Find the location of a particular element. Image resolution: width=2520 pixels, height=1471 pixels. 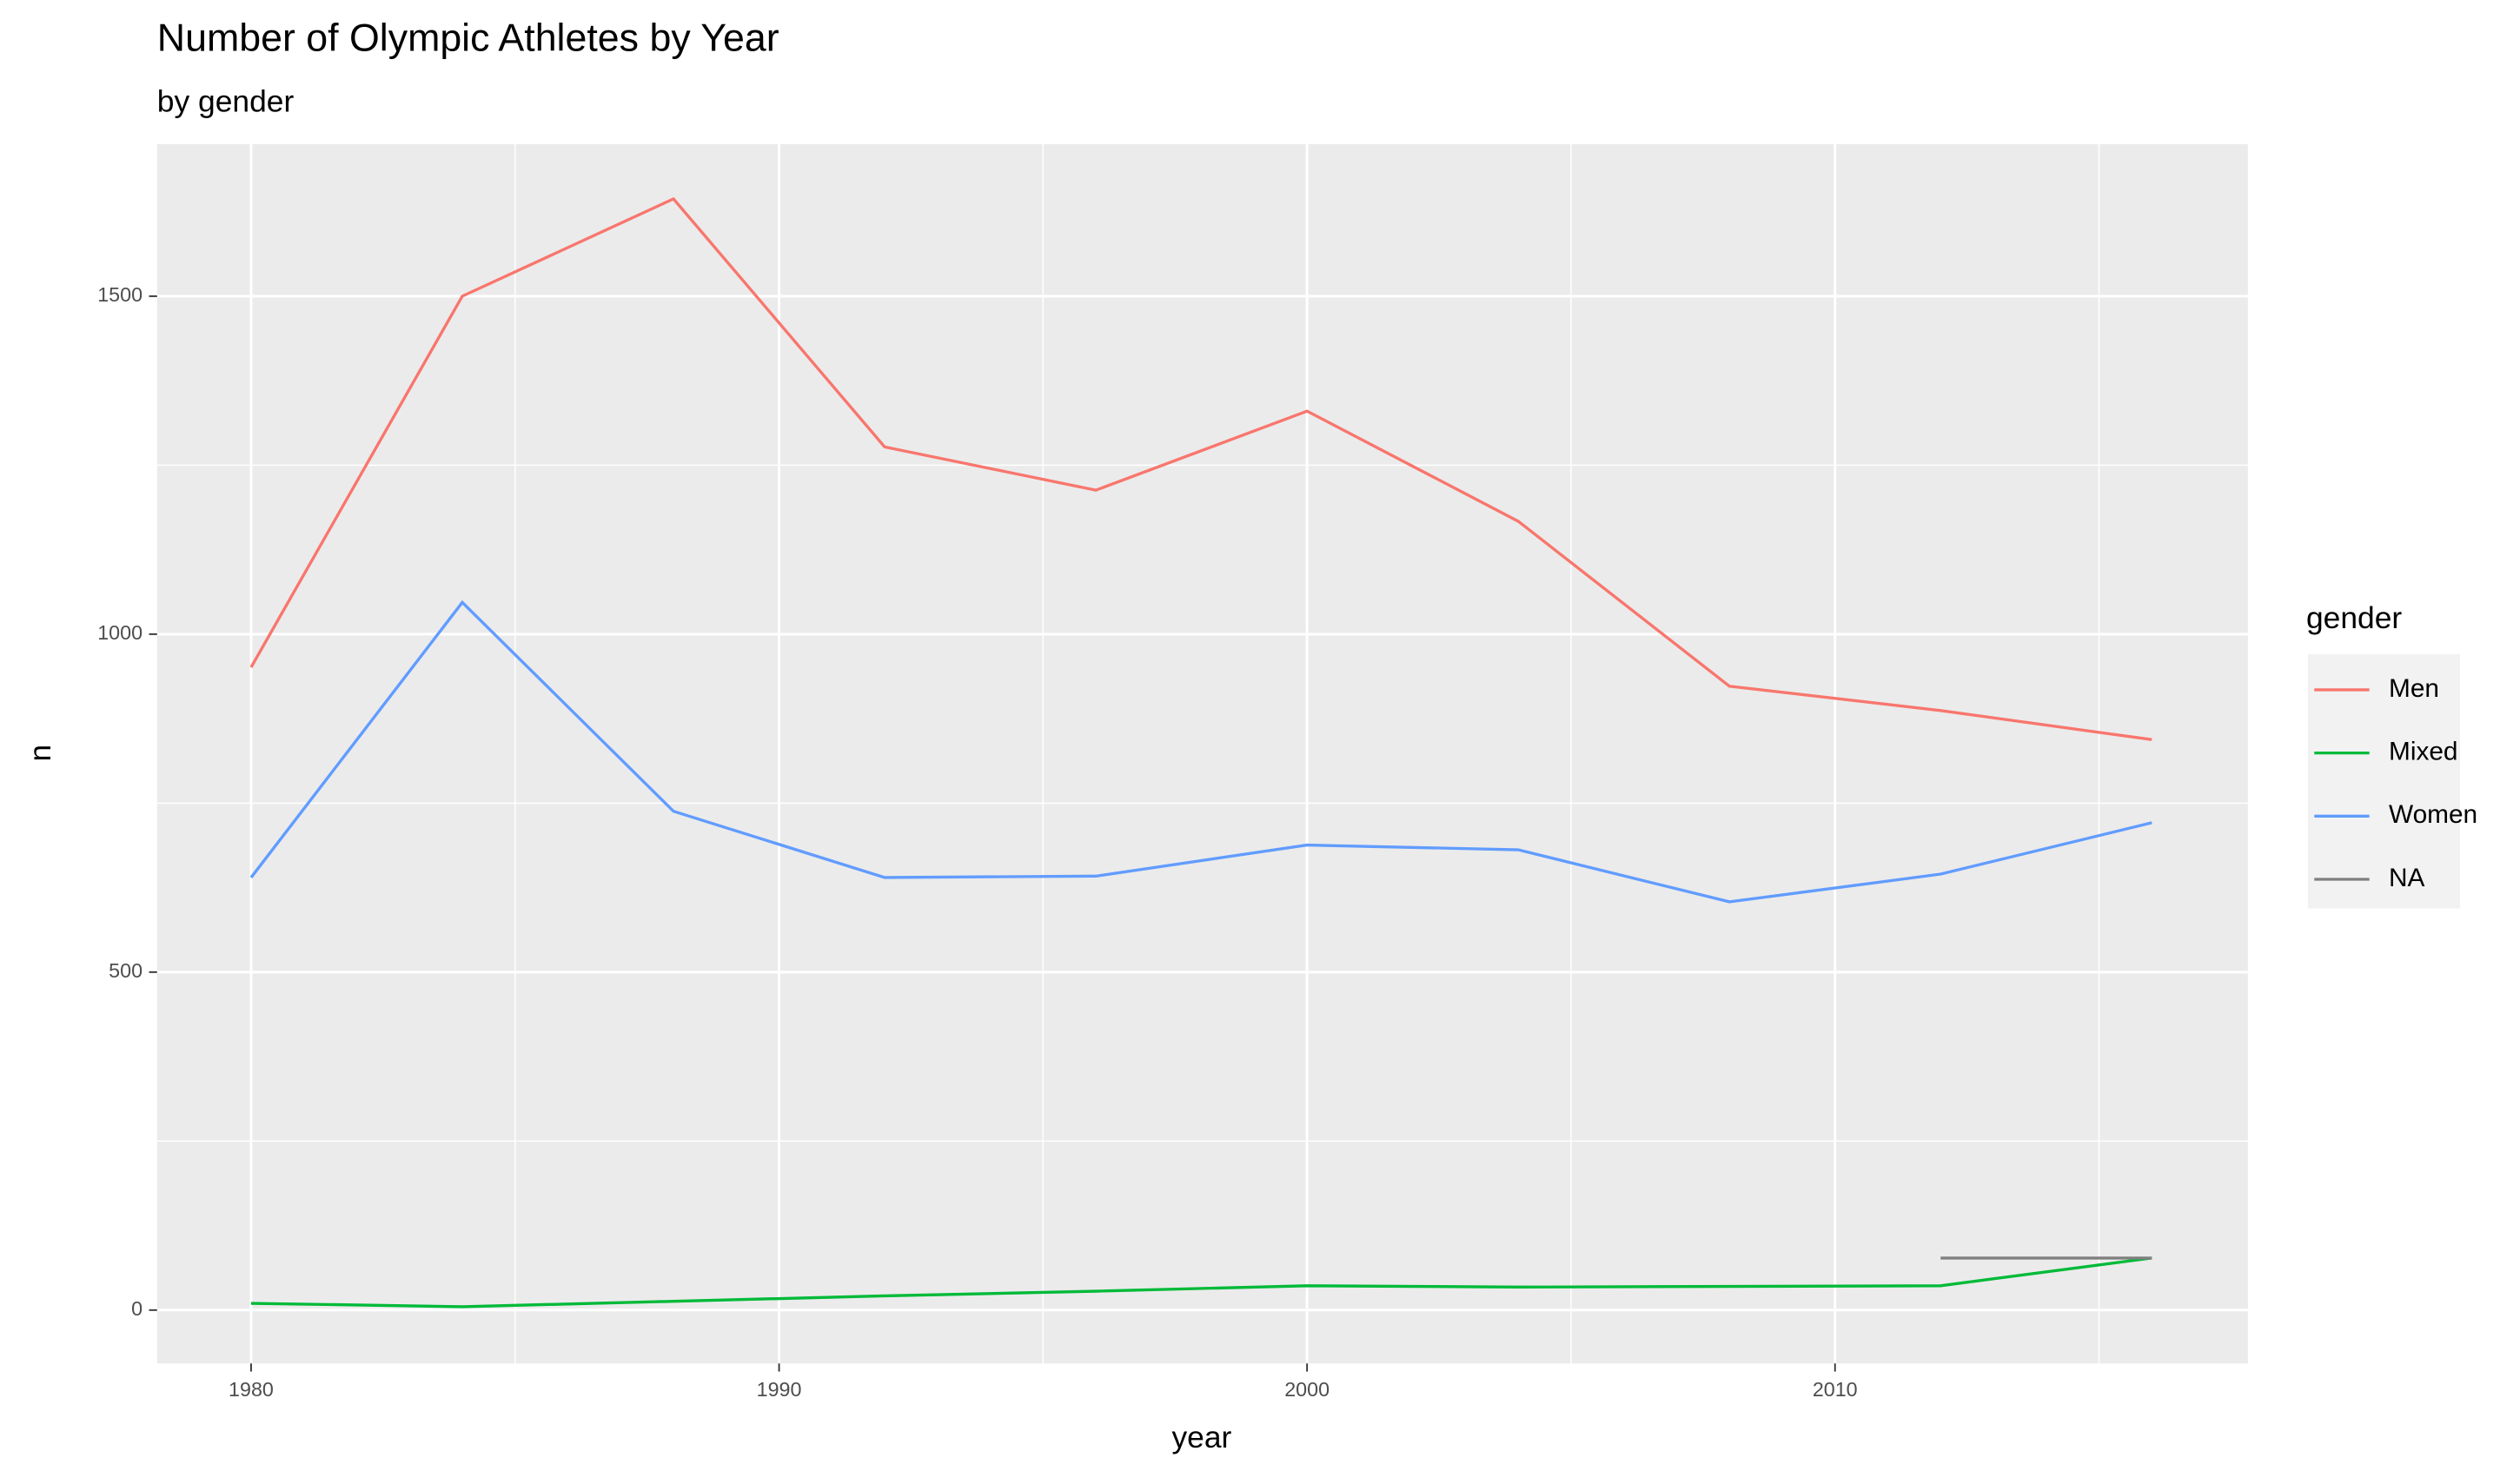

x-tick-label: 1990 is located at coordinates (779, 1389).